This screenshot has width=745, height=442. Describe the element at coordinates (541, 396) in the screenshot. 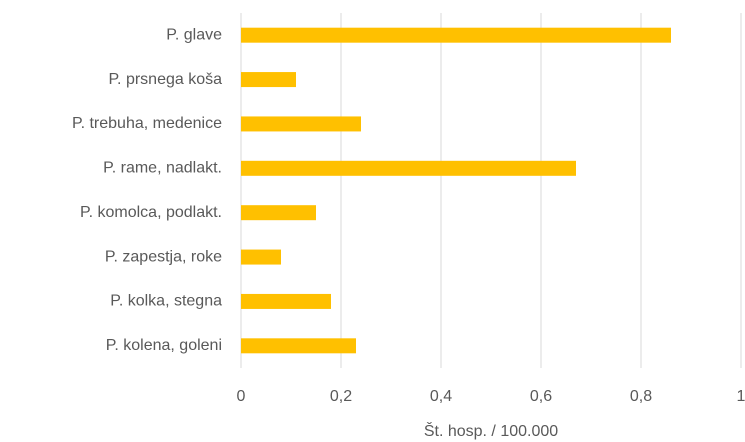

I see `x-tick-label: 0,6` at that location.